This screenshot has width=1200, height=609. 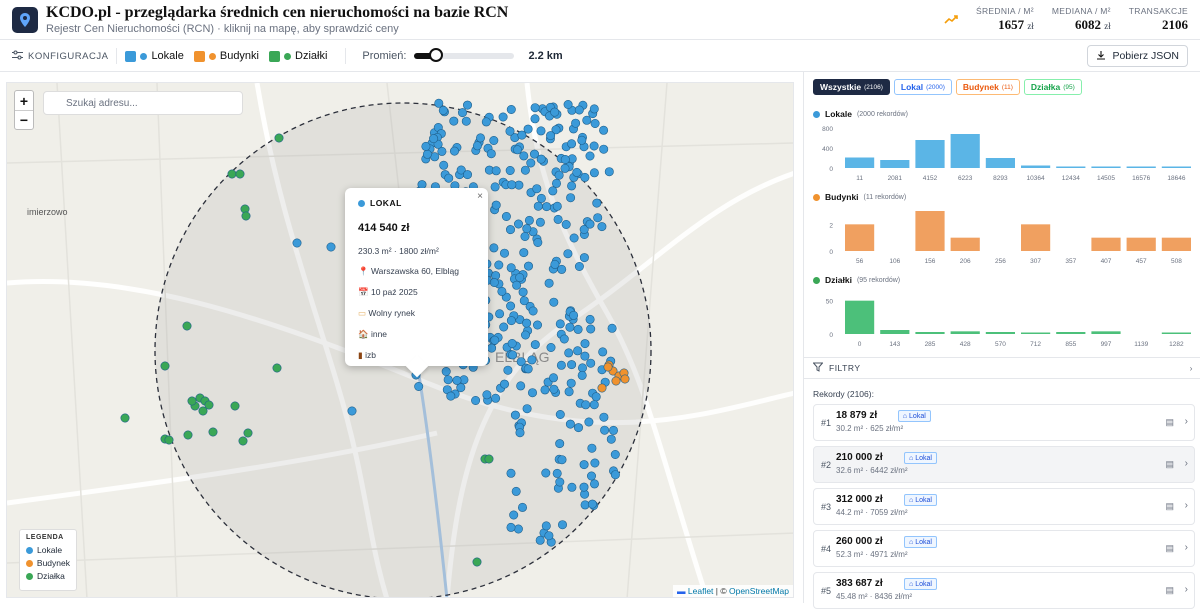 I want to click on radius-slider-handle, so click(x=436, y=55).